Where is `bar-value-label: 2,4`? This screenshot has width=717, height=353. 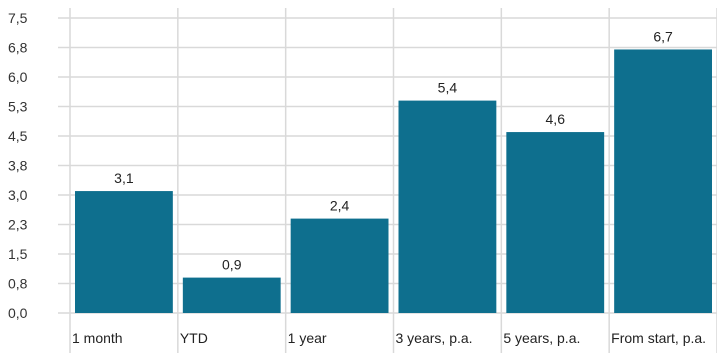 bar-value-label: 2,4 is located at coordinates (340, 206).